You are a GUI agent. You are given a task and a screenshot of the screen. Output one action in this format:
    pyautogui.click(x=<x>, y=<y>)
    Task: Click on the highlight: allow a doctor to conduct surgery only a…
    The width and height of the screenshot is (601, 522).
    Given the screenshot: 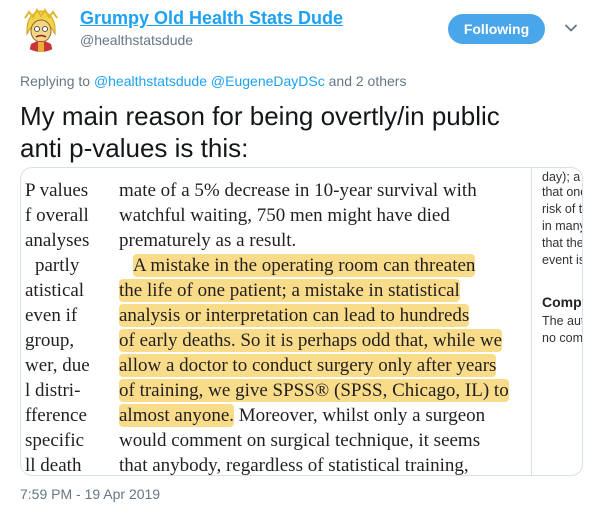 What is the action you would take?
    pyautogui.click(x=308, y=365)
    